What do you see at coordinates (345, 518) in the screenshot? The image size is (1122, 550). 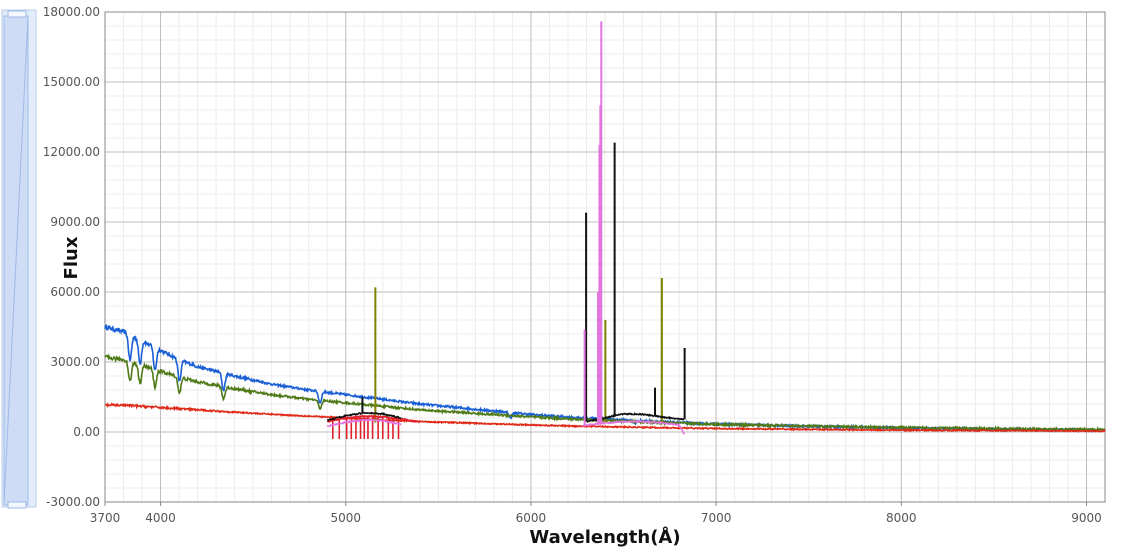 I see `x-tick-label: 5000` at bounding box center [345, 518].